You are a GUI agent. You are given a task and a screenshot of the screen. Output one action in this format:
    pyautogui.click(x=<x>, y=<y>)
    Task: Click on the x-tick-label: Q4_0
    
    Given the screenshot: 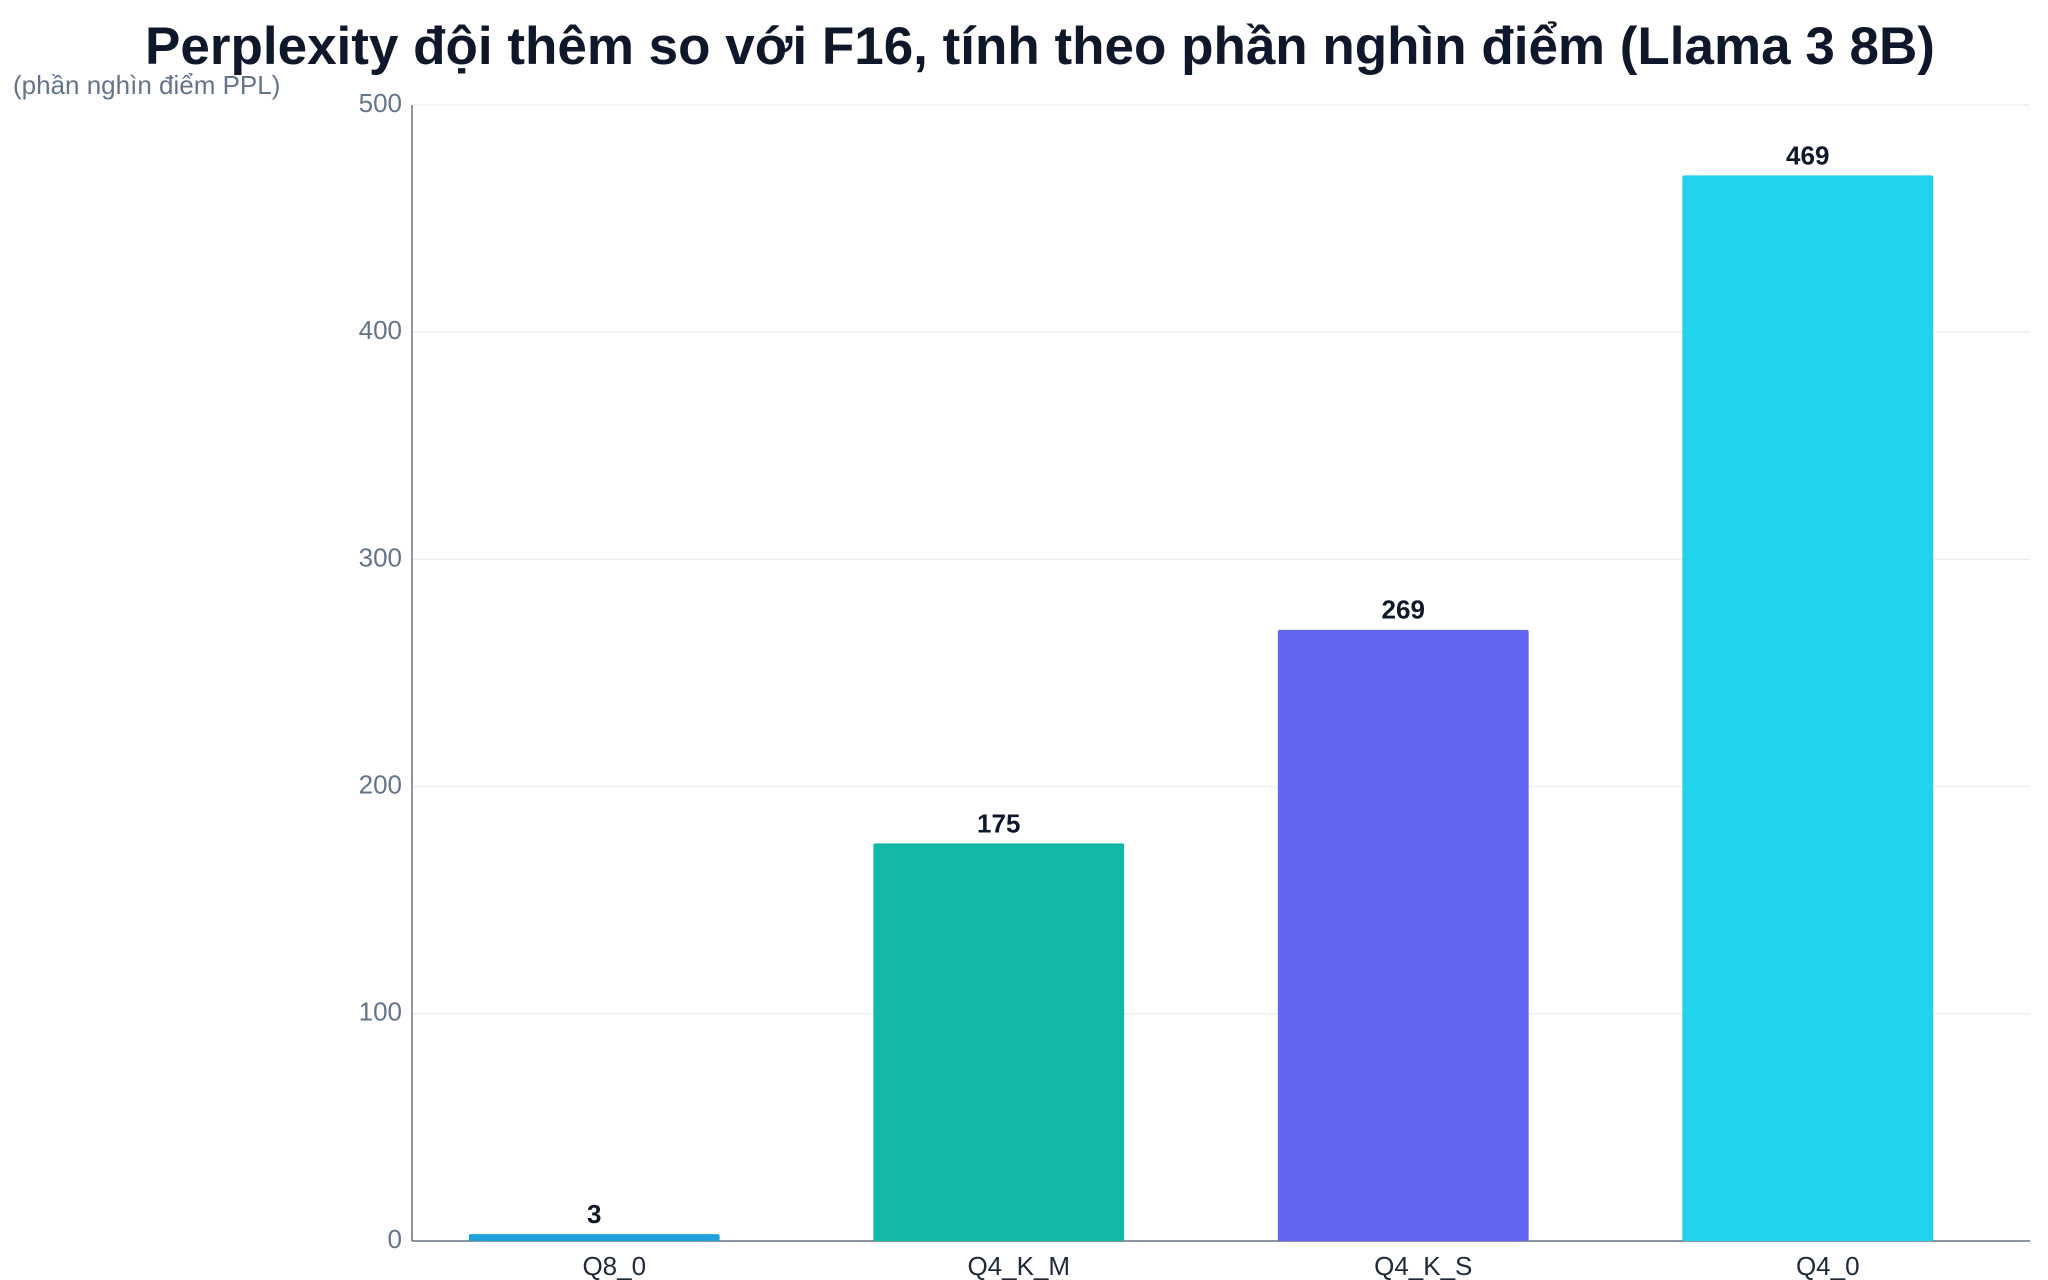 What is the action you would take?
    pyautogui.click(x=1828, y=1265)
    